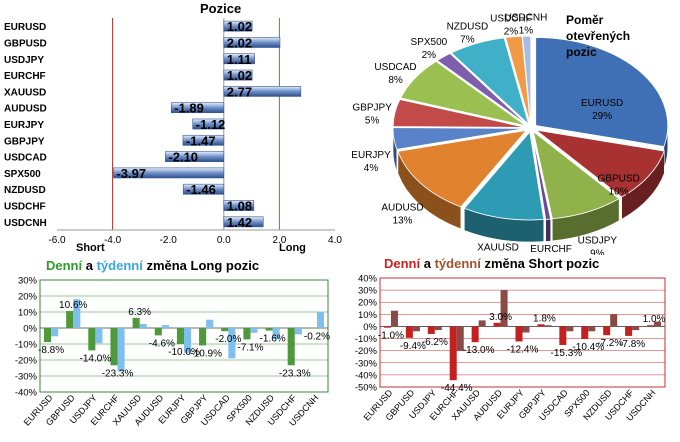 Image resolution: width=680 pixels, height=442 pixels. What do you see at coordinates (602, 103) in the screenshot?
I see `pie-label-eurusd: EURUSD` at bounding box center [602, 103].